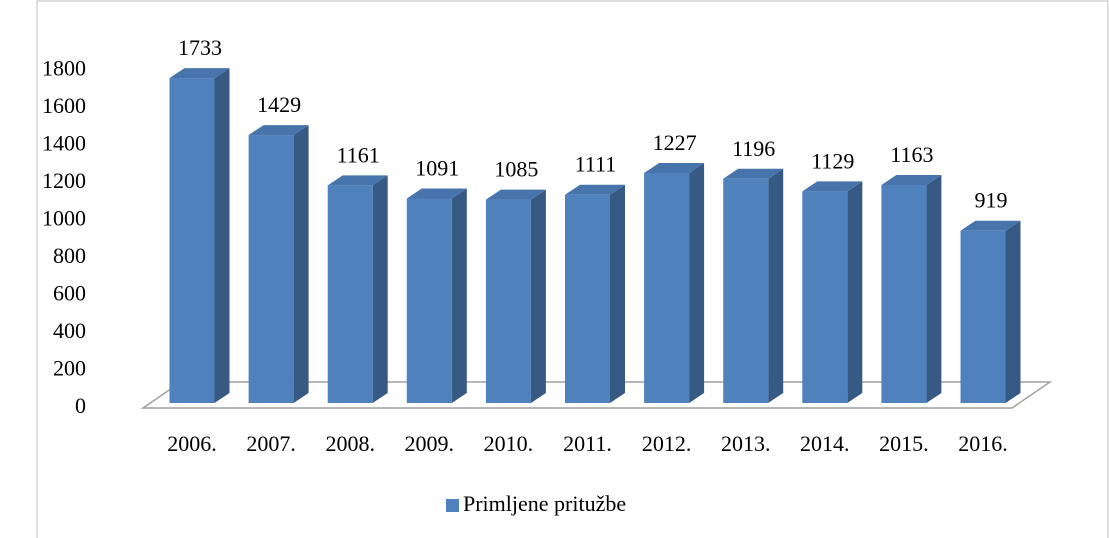  Describe the element at coordinates (69, 330) in the screenshot. I see `y-tick-label: 400` at that location.